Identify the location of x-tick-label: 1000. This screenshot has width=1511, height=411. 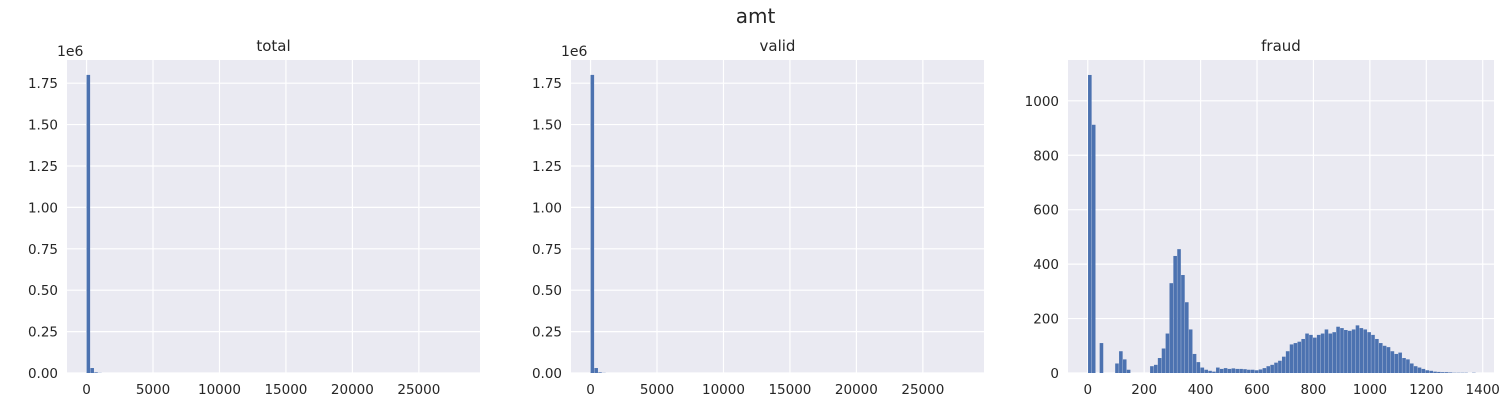
(1370, 390).